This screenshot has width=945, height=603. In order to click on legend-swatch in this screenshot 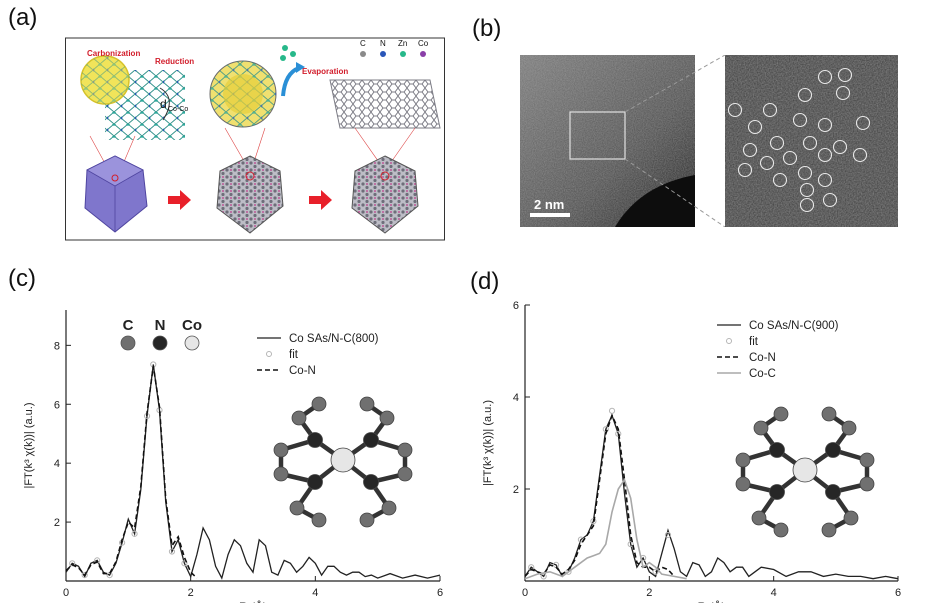, I will do `click(269, 354)`.